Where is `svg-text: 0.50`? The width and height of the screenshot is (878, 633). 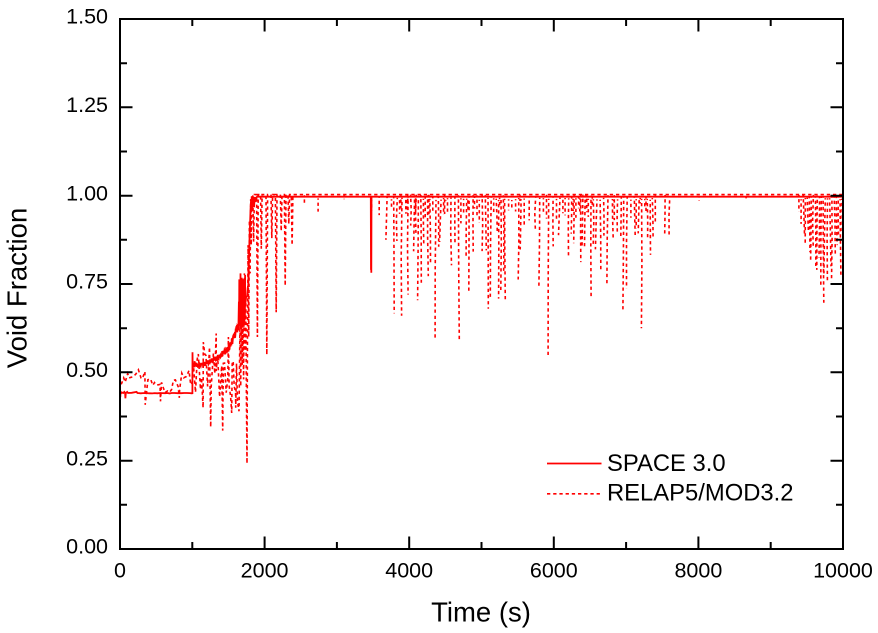
svg-text: 0.50 is located at coordinates (87, 370).